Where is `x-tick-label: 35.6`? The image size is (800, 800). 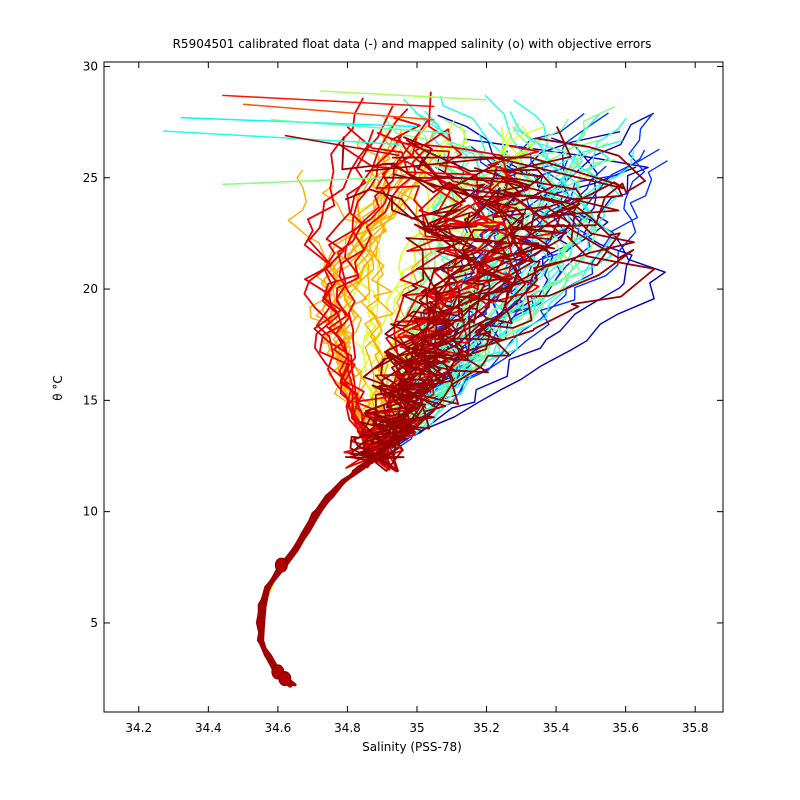 x-tick-label: 35.6 is located at coordinates (625, 728).